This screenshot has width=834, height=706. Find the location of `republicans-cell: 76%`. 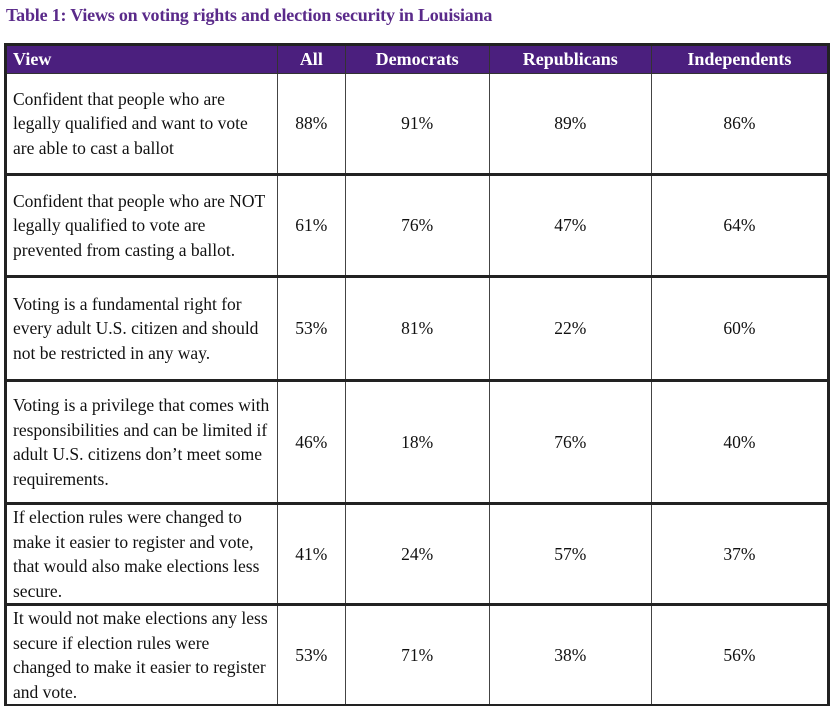

republicans-cell: 76% is located at coordinates (570, 441).